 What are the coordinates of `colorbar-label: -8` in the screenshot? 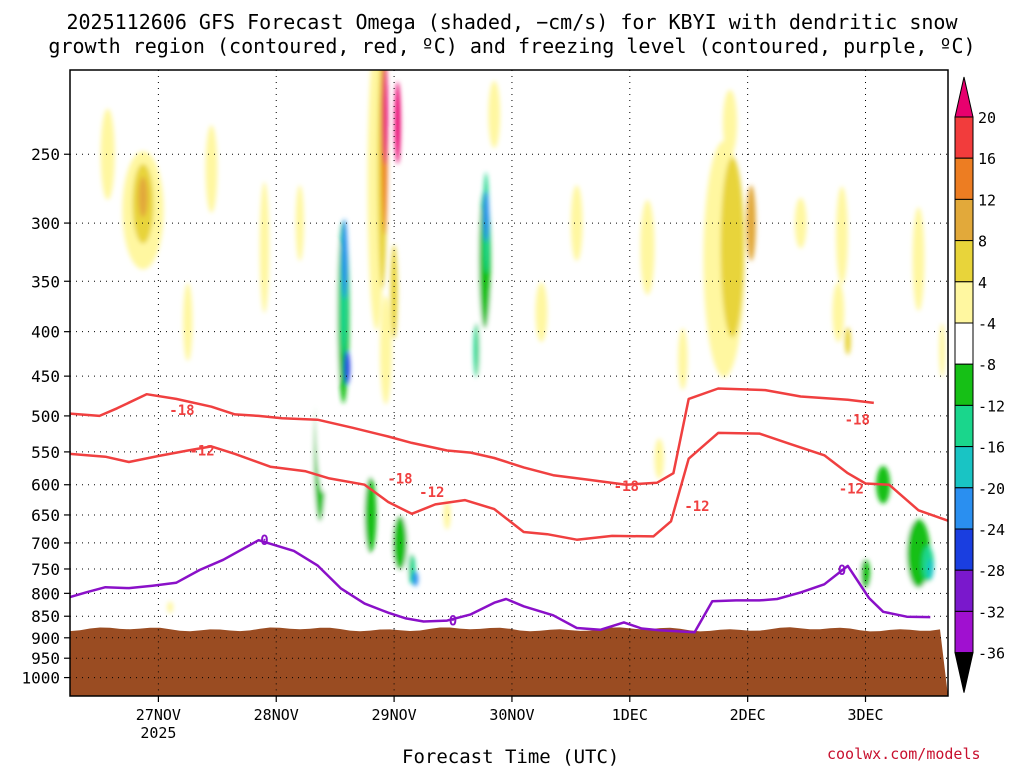 It's located at (987, 365).